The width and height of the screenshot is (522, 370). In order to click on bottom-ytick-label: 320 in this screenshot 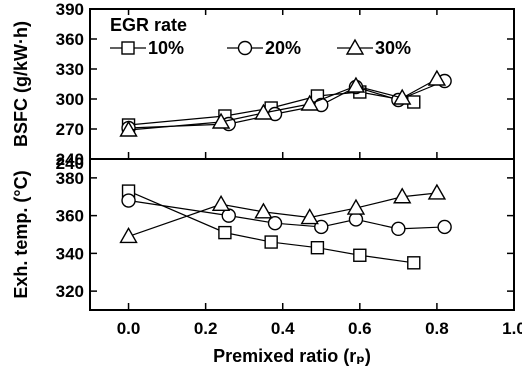, I will do `click(70, 291)`.